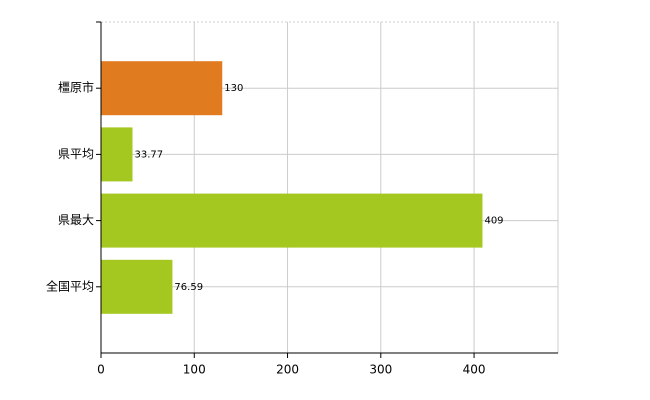 The height and width of the screenshot is (400, 650). I want to click on value-label: 76.59, so click(188, 287).